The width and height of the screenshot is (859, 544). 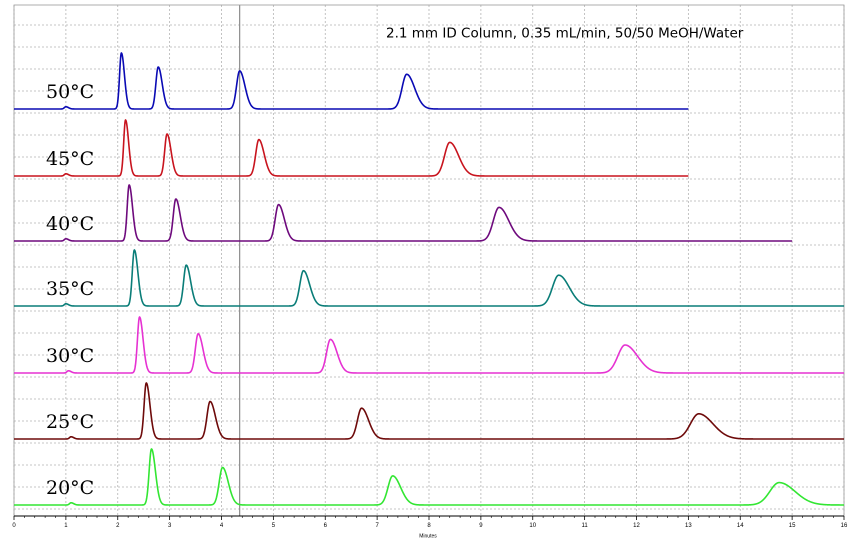 I want to click on series-trace-40°C, so click(x=403, y=213).